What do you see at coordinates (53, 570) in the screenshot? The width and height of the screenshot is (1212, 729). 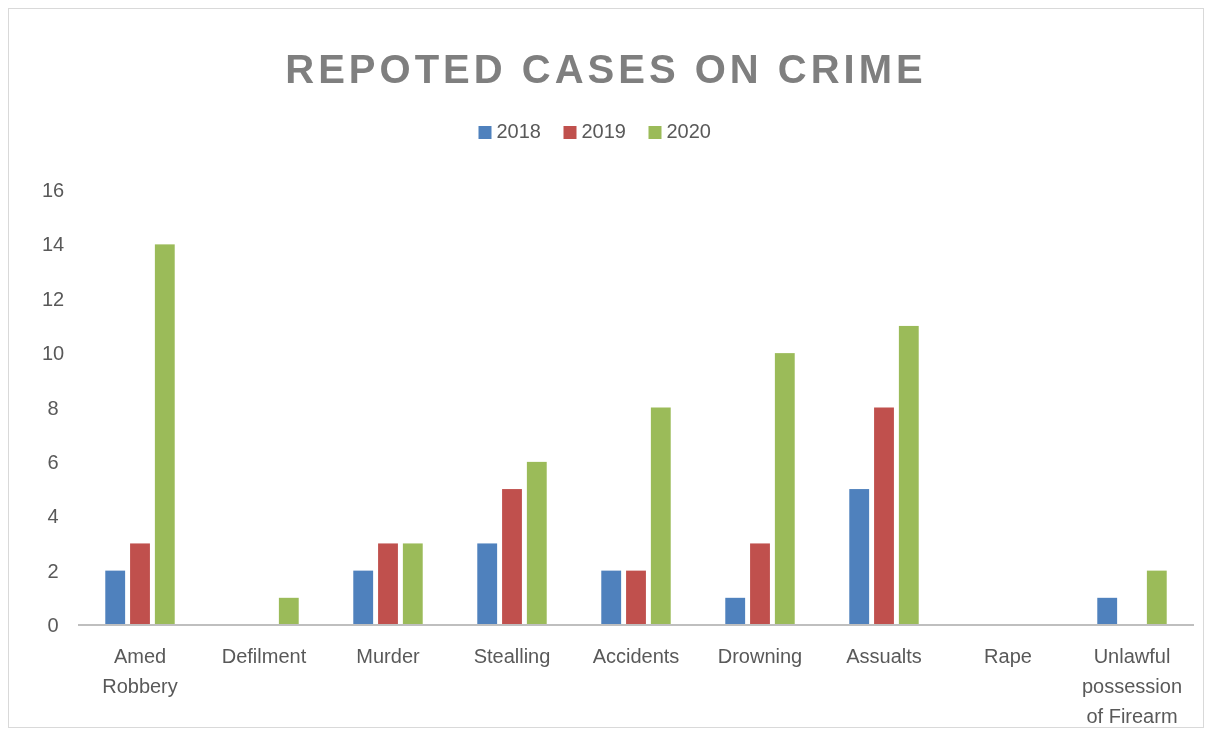 I see `y-tick-label: 2` at bounding box center [53, 570].